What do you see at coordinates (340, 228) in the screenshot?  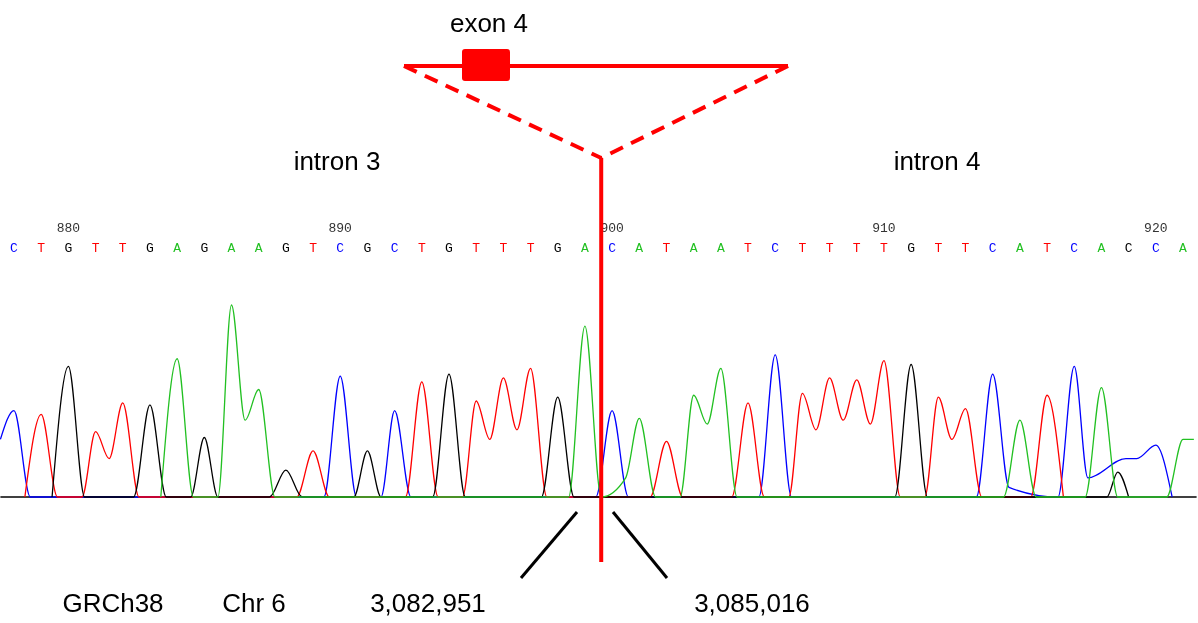 I see `x-tick-label: 890` at bounding box center [340, 228].